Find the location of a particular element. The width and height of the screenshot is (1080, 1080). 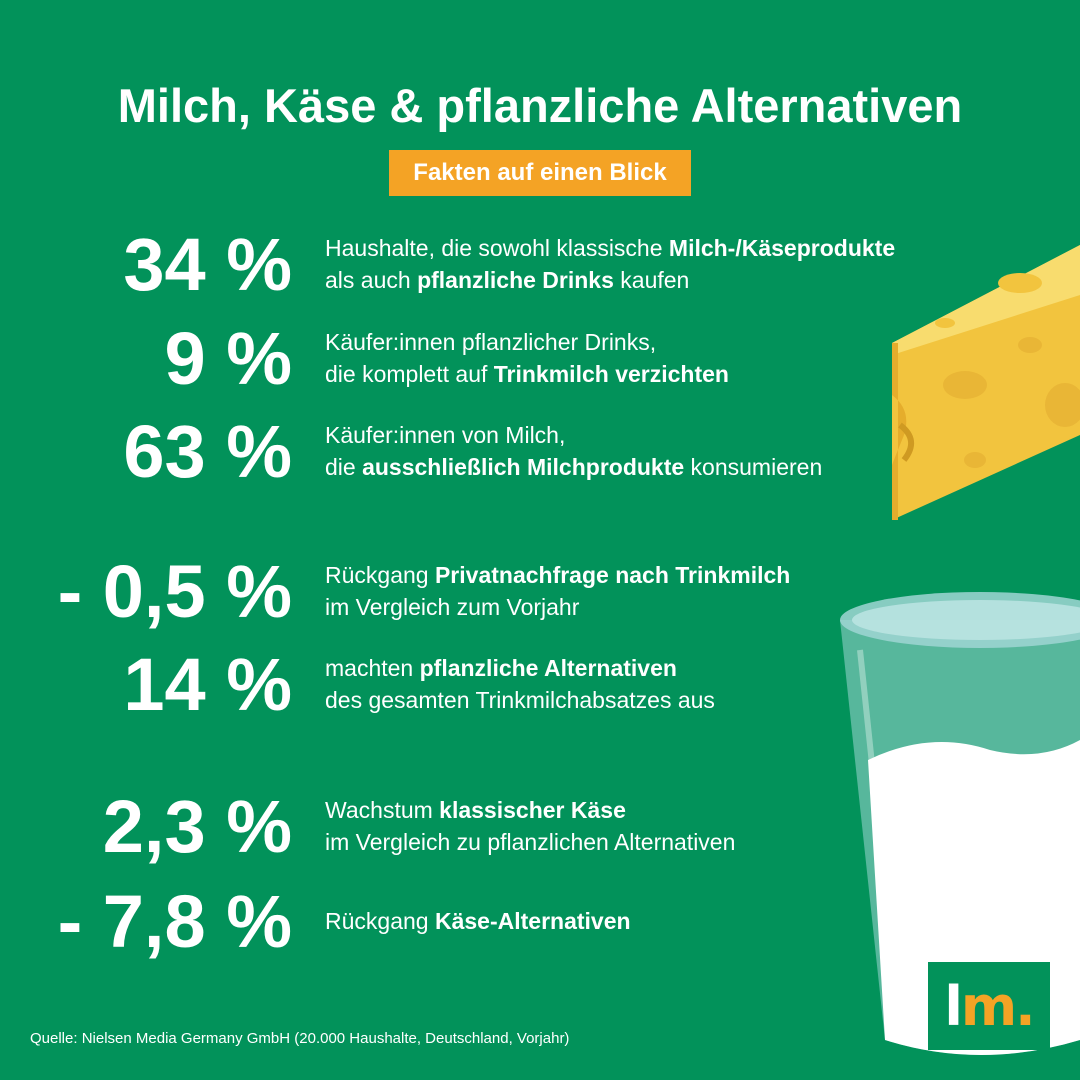

subtitle-badge: Fakten auf einen Blick is located at coordinates (540, 173).